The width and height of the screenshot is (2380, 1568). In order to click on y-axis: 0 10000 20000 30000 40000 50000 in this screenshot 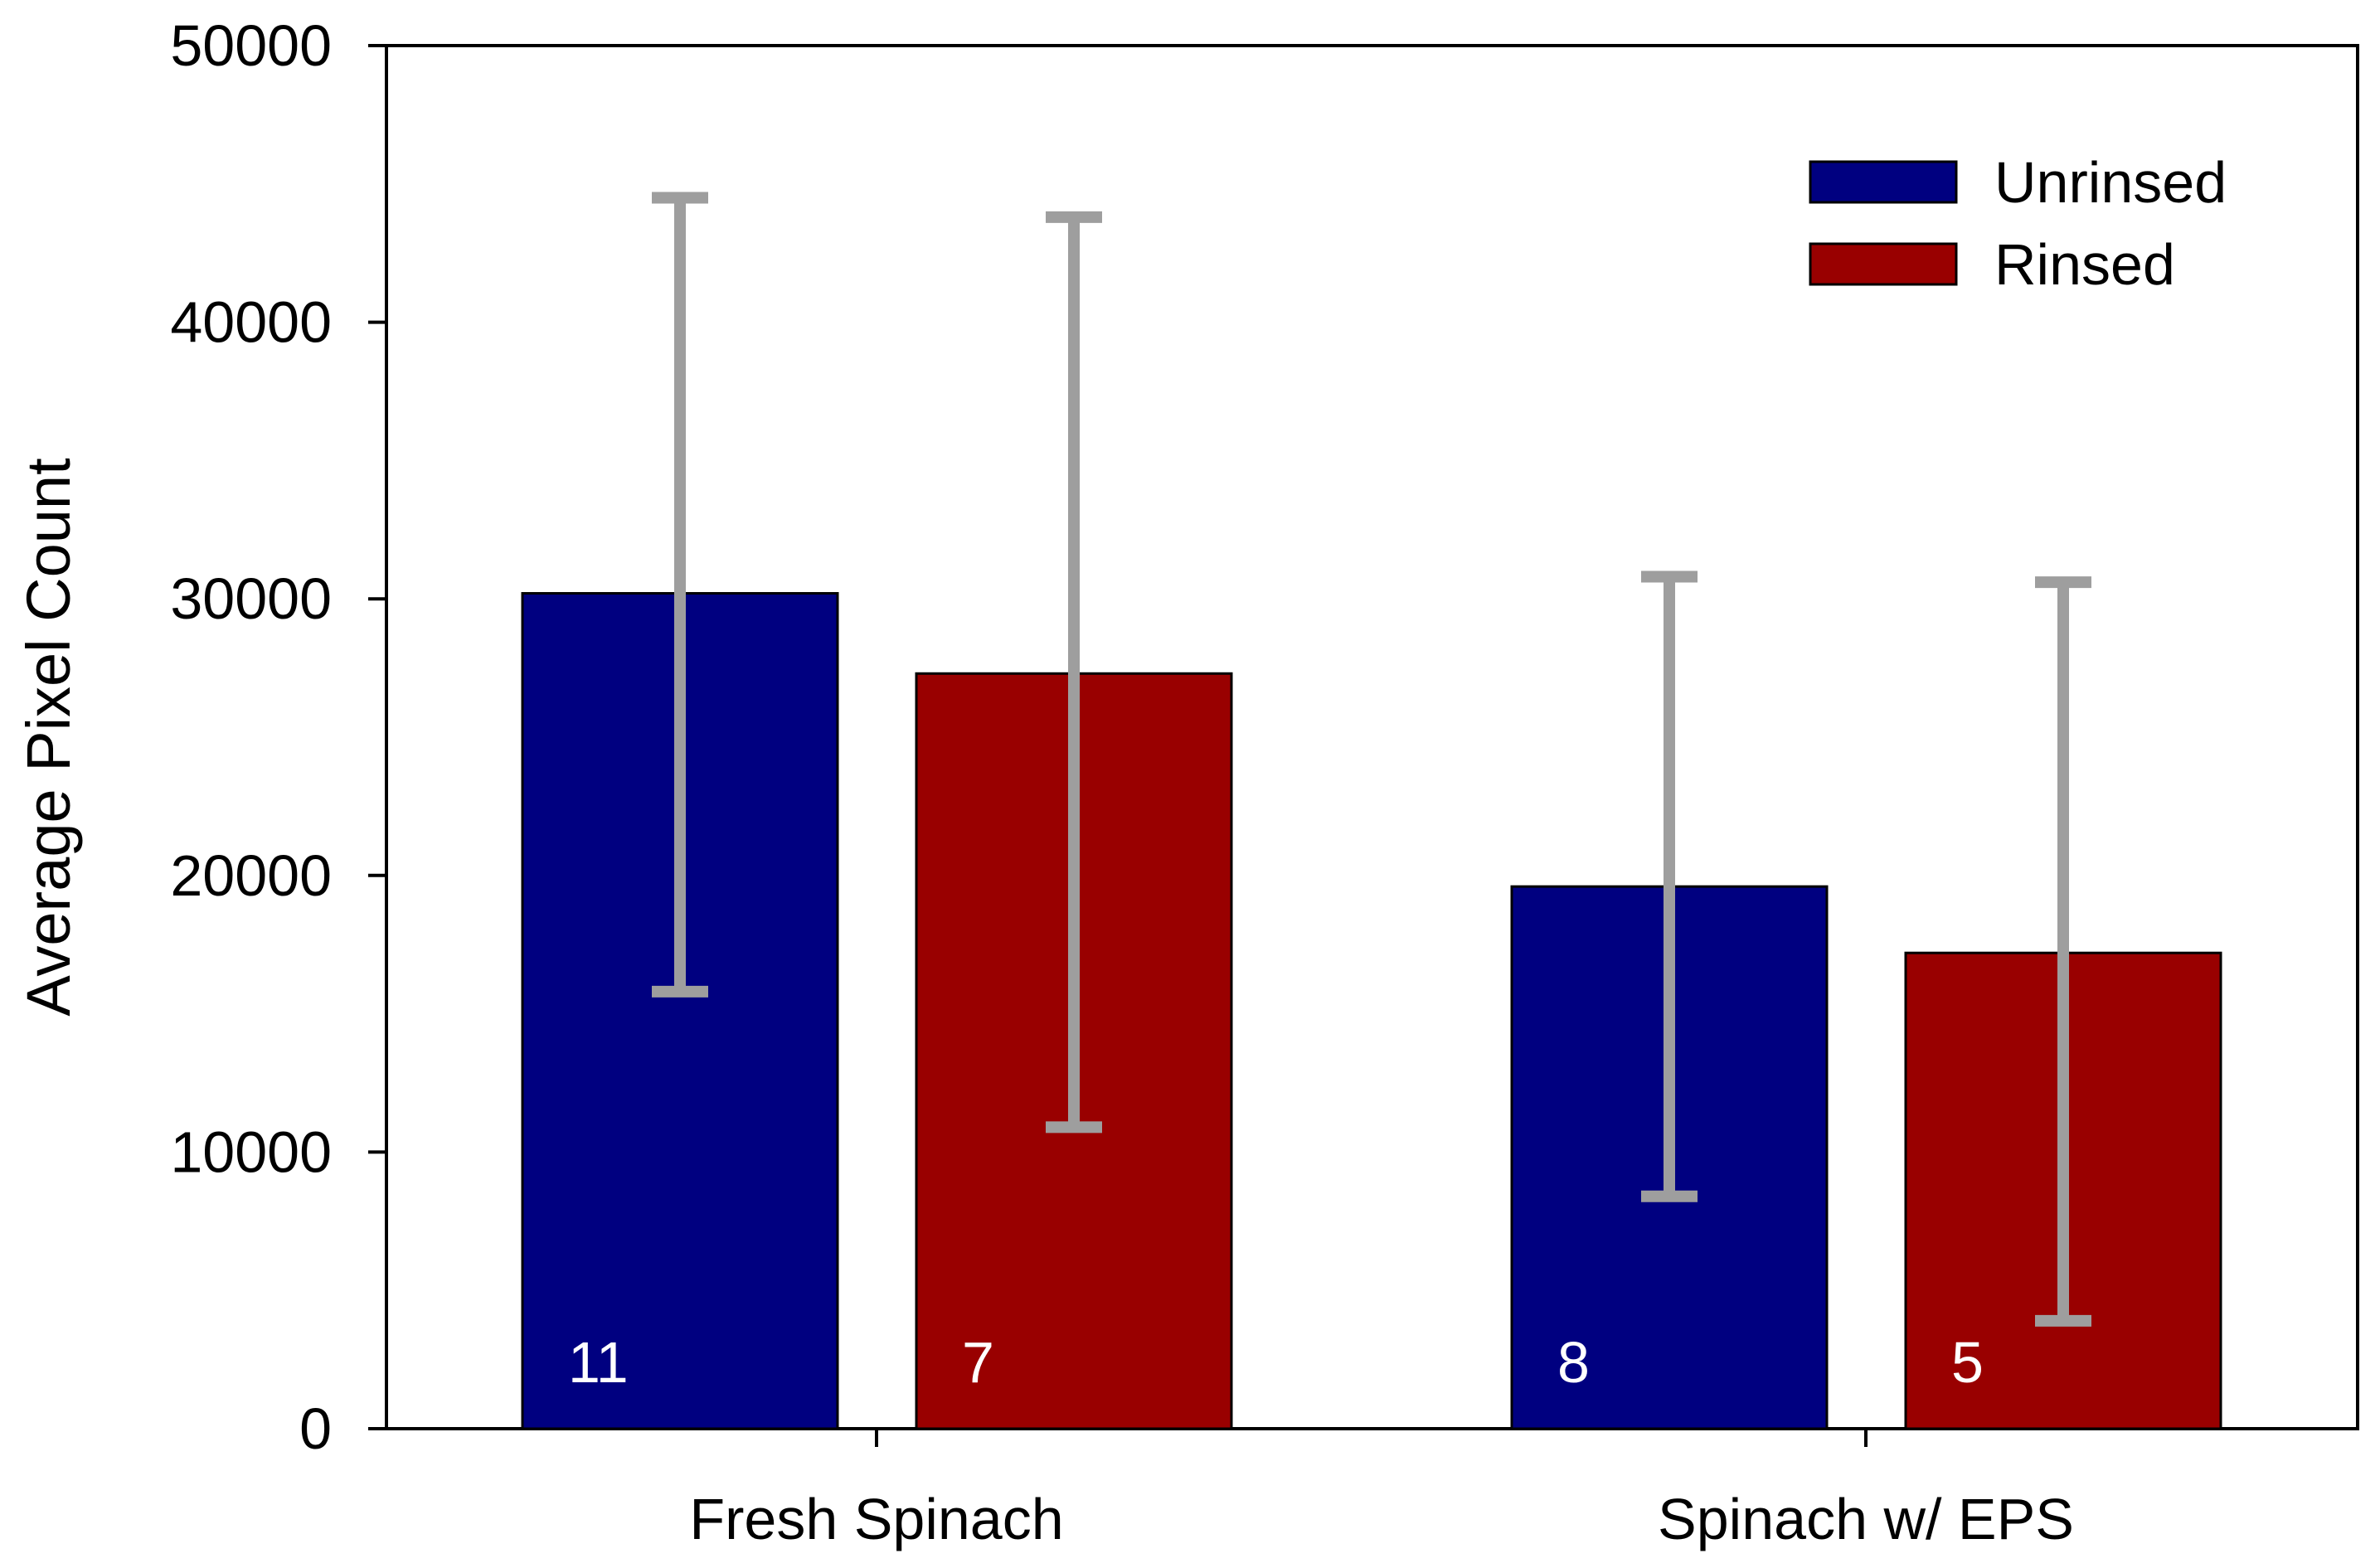, I will do `click(278, 737)`.